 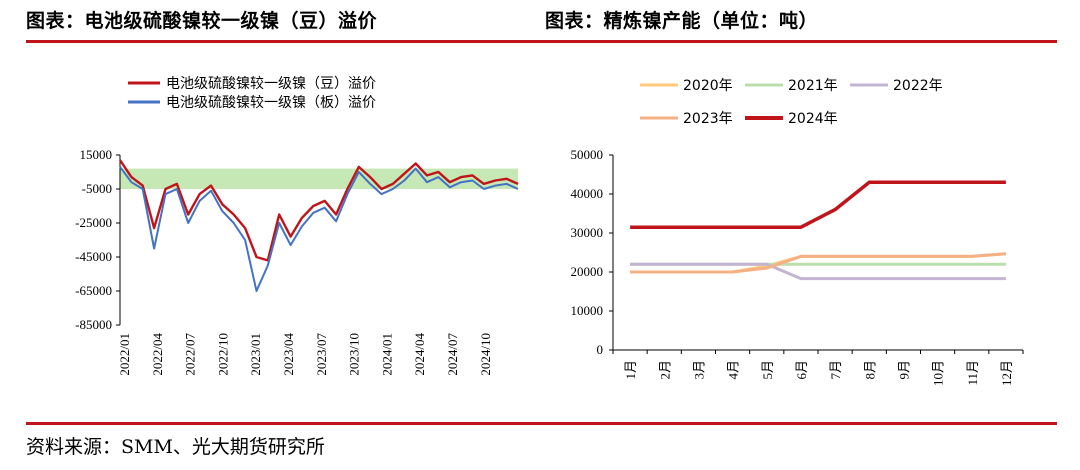 What do you see at coordinates (587, 271) in the screenshot?
I see `right-y-tick-label: 20000` at bounding box center [587, 271].